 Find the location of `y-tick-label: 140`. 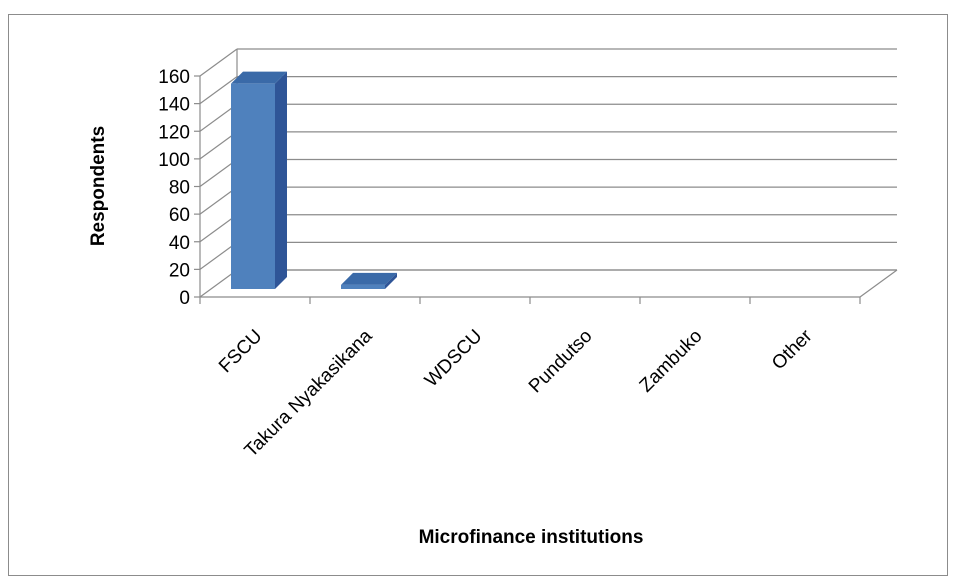

y-tick-label: 140 is located at coordinates (174, 105).